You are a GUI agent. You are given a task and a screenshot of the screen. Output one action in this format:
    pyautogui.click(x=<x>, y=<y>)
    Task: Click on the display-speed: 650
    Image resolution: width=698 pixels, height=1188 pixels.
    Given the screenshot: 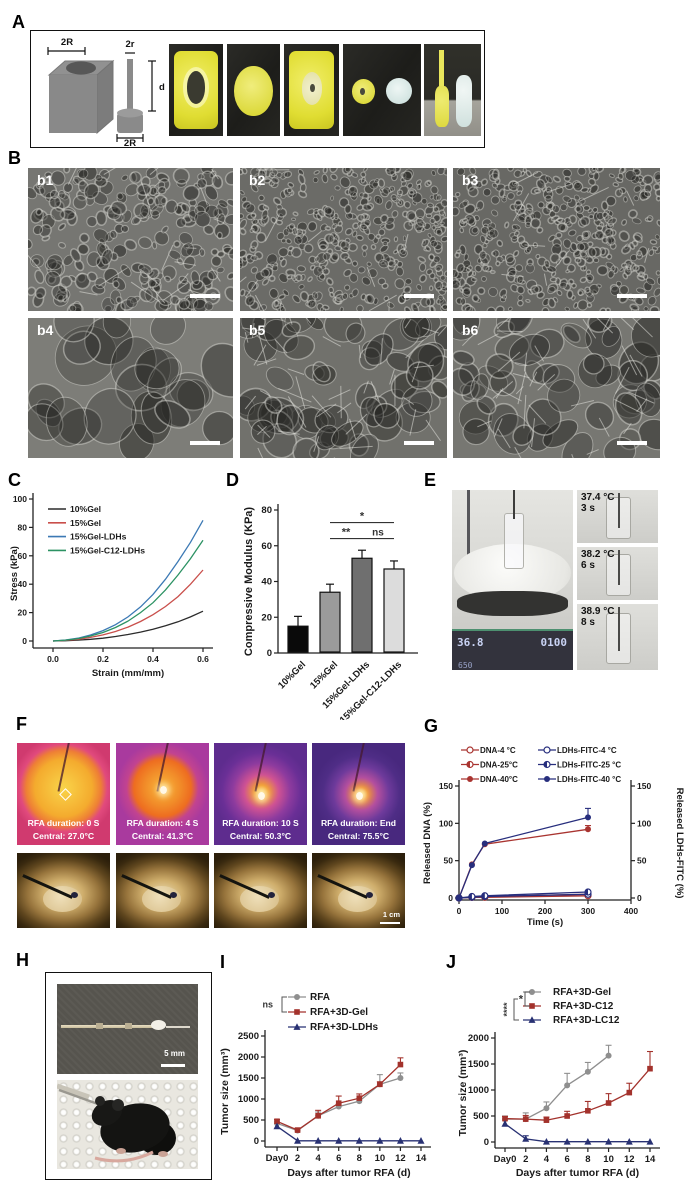 What is the action you would take?
    pyautogui.click(x=465, y=665)
    